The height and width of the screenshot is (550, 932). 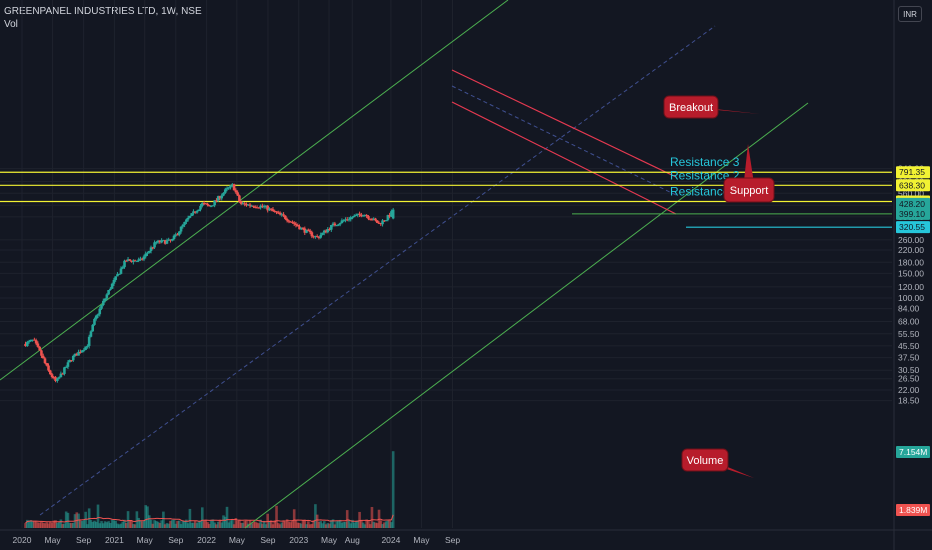 I want to click on x-tick-label: Sep, so click(x=175, y=540).